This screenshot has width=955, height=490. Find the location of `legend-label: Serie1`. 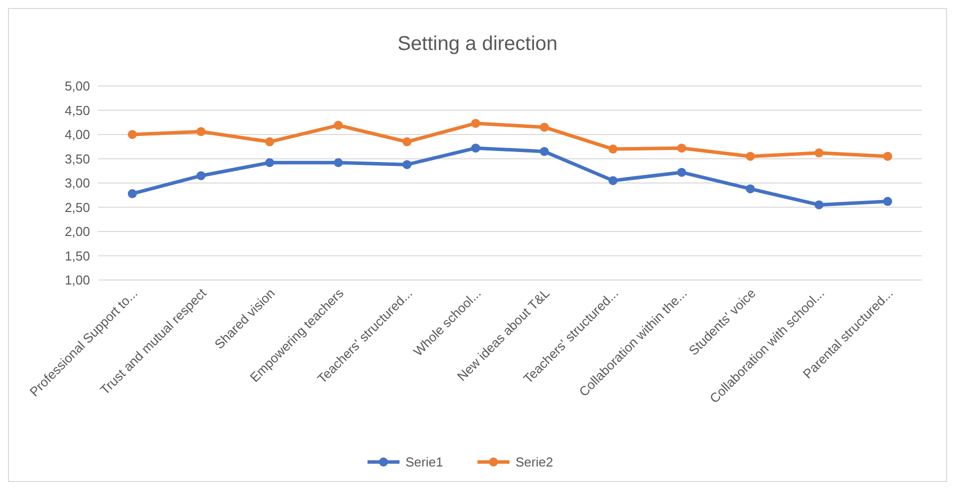

legend-label: Serie1 is located at coordinates (425, 462).